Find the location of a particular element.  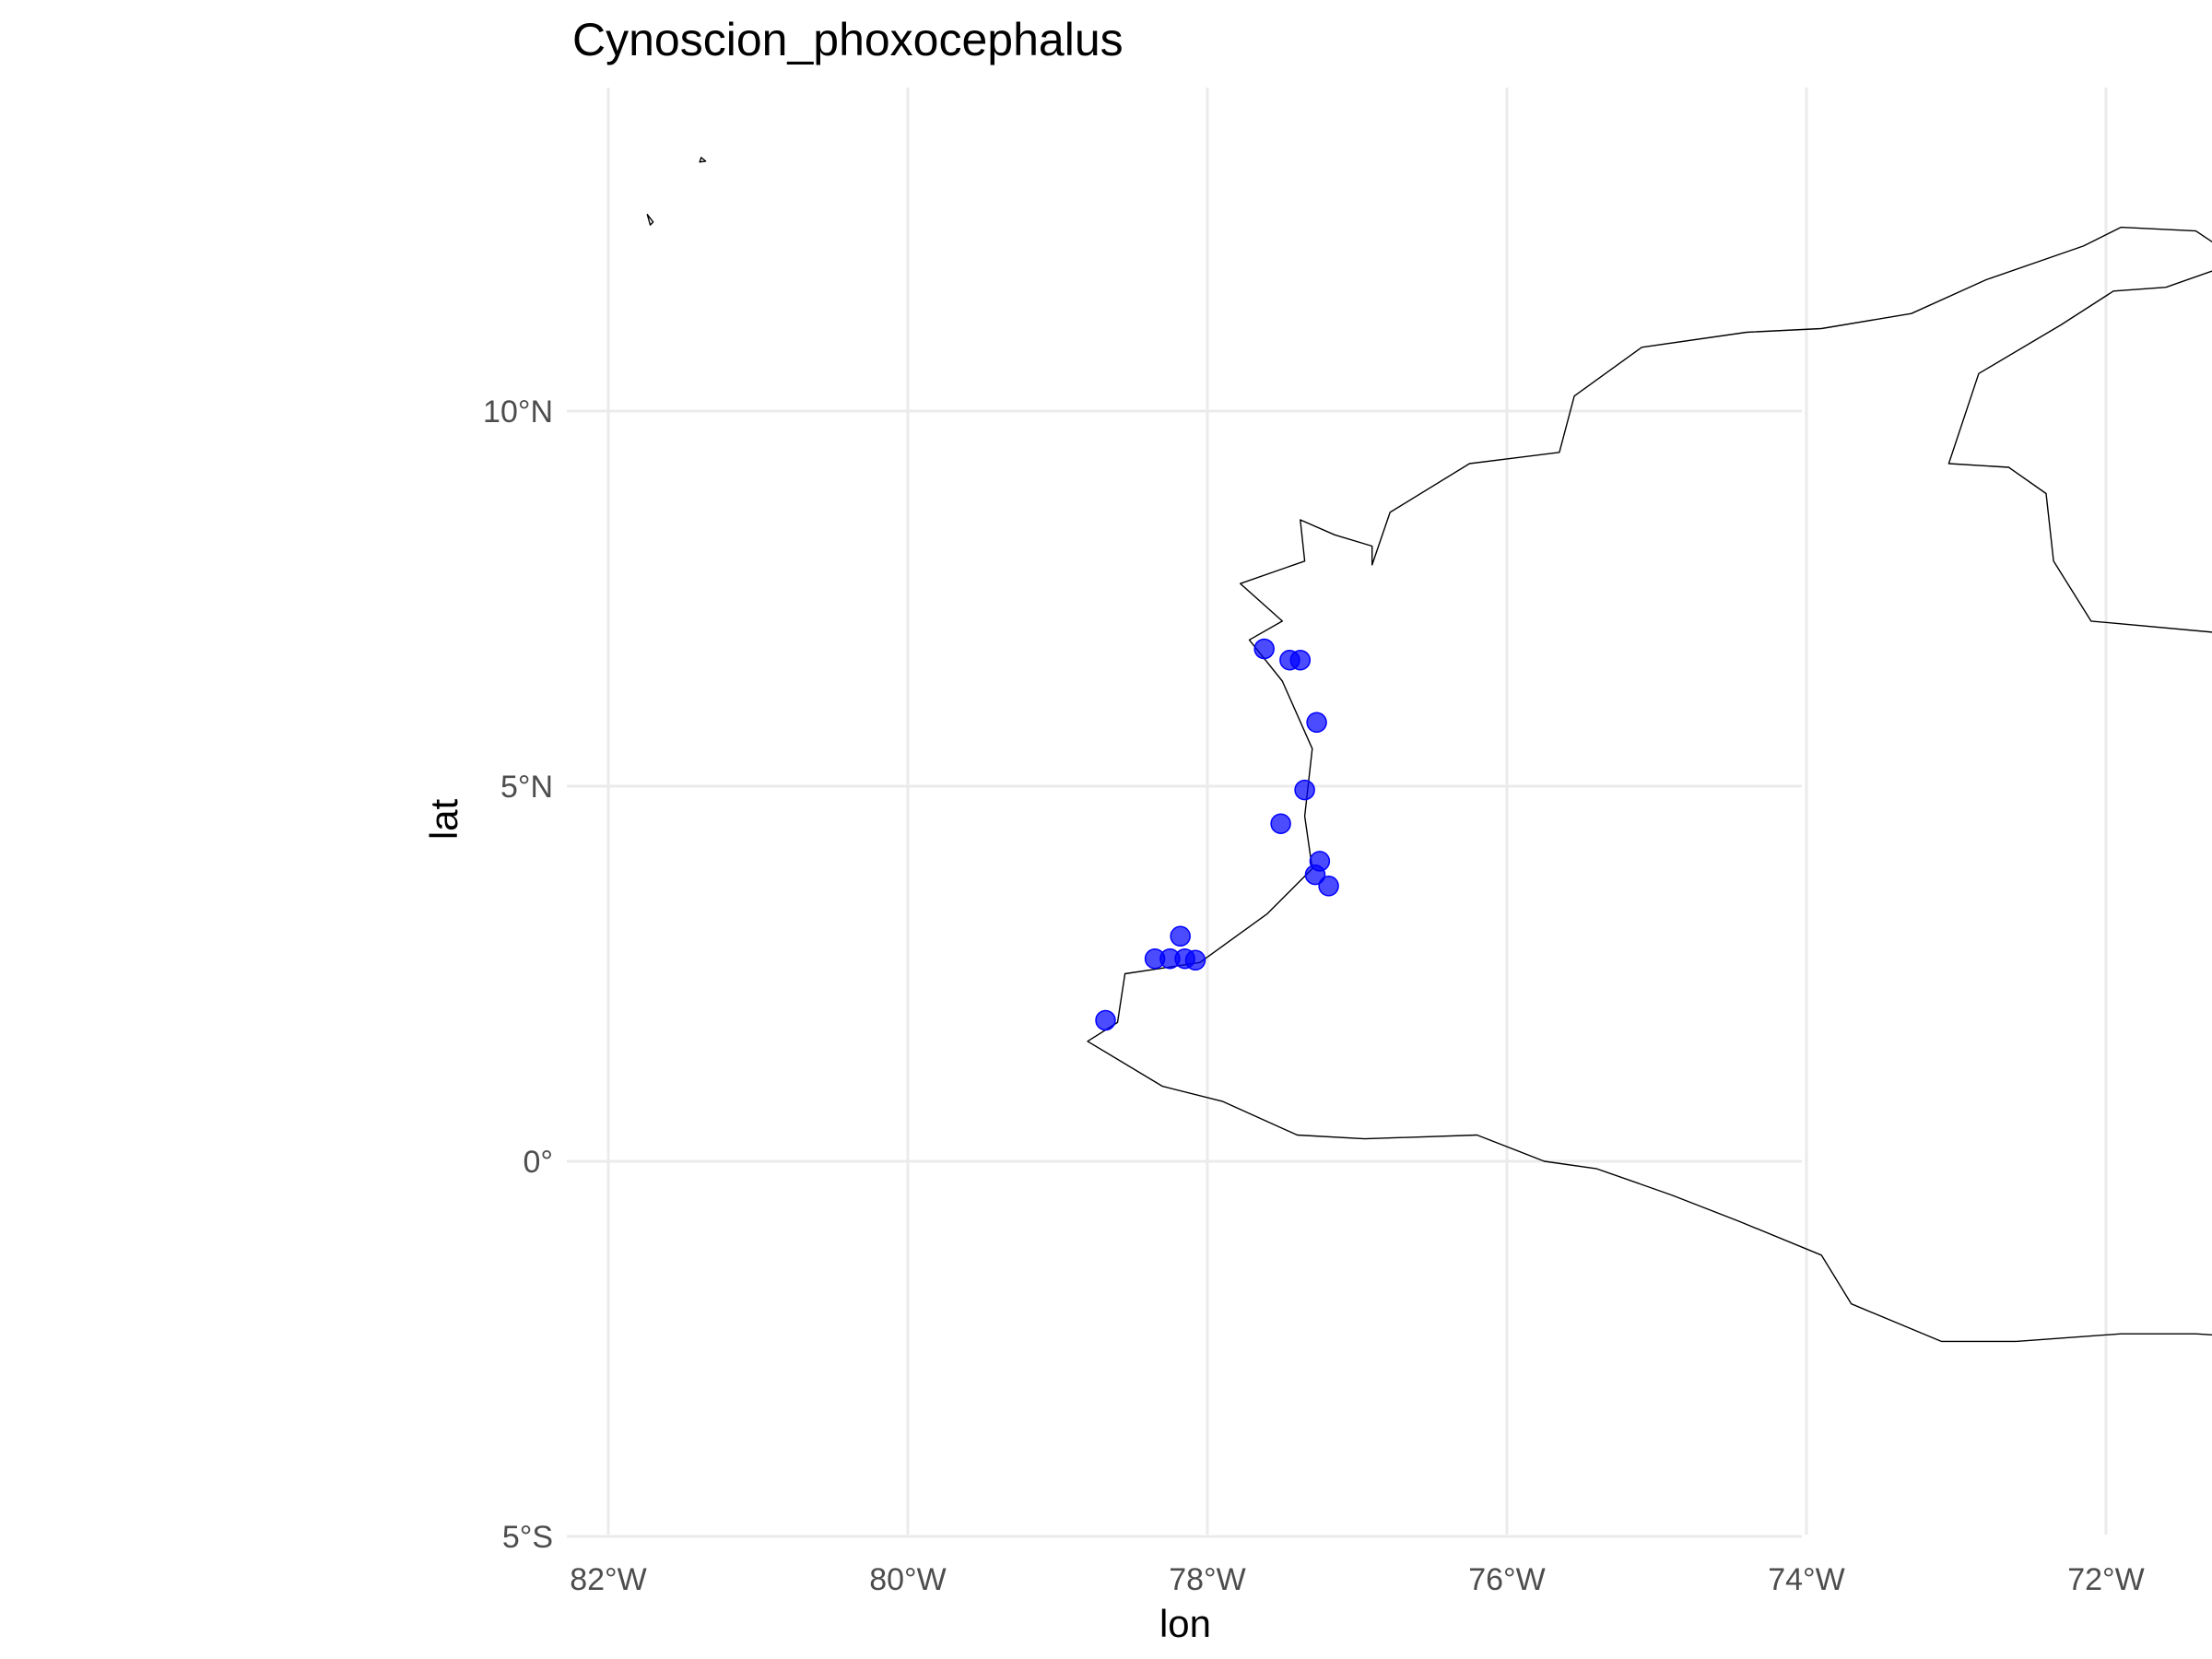

x-tick-label: 74°W is located at coordinates (1806, 1579).